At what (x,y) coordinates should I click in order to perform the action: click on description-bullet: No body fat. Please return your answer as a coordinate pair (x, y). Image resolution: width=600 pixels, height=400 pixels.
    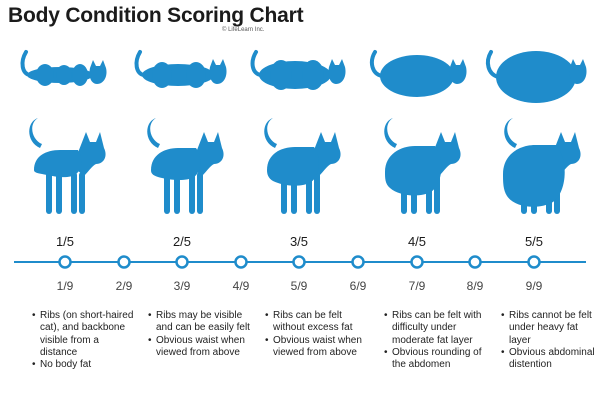
    Looking at the image, I should click on (83, 365).